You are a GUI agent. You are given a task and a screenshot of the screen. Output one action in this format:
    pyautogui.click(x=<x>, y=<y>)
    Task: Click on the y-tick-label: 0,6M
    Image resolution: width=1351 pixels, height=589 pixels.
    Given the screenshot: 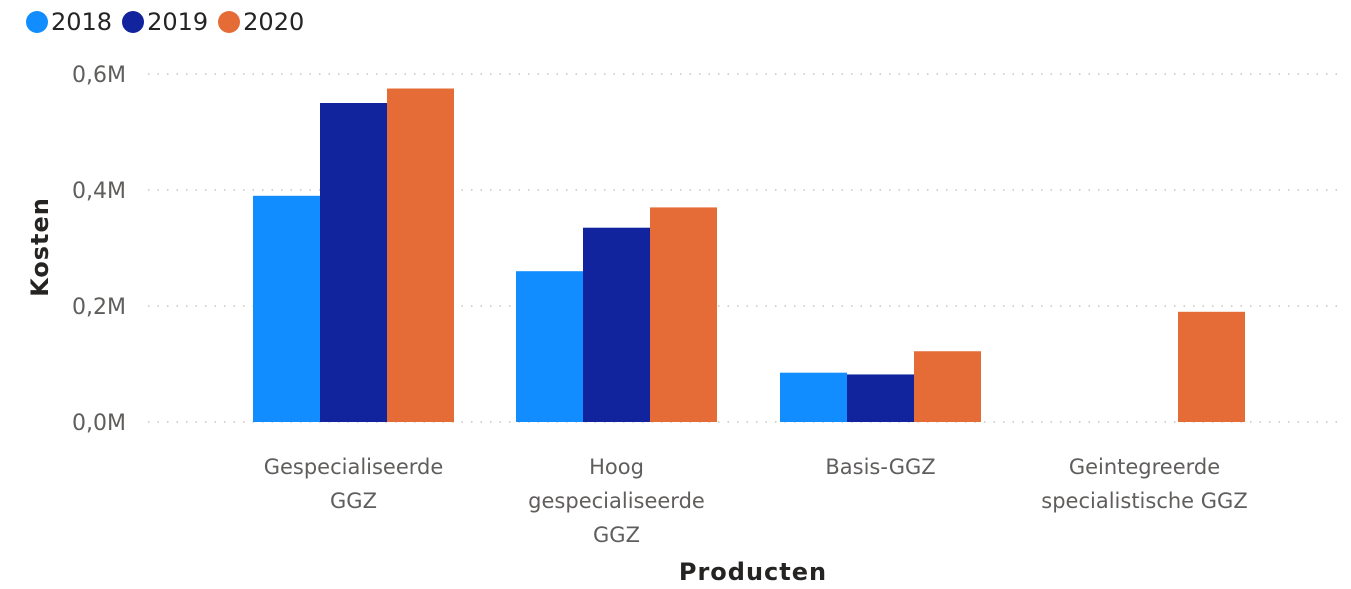 What is the action you would take?
    pyautogui.click(x=99, y=75)
    